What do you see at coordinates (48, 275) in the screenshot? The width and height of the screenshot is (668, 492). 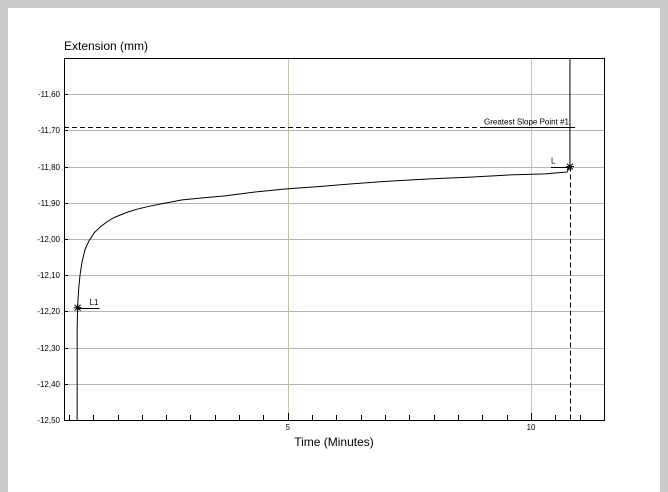 I see `y-tick-label: -12,10` at bounding box center [48, 275].